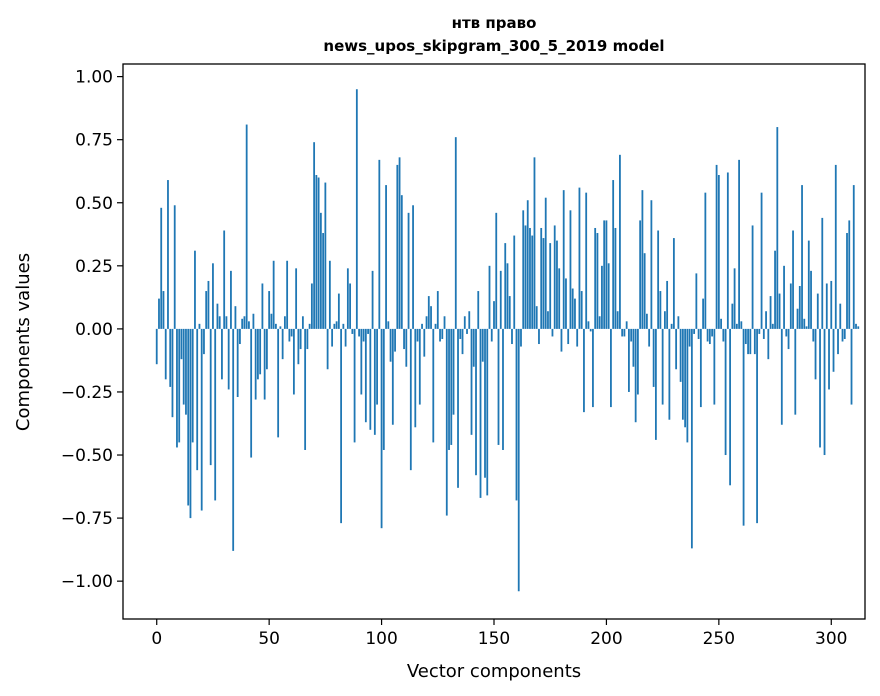 This screenshot has width=880, height=696. What do you see at coordinates (606, 639) in the screenshot?
I see `x-tick-label: 200` at bounding box center [606, 639].